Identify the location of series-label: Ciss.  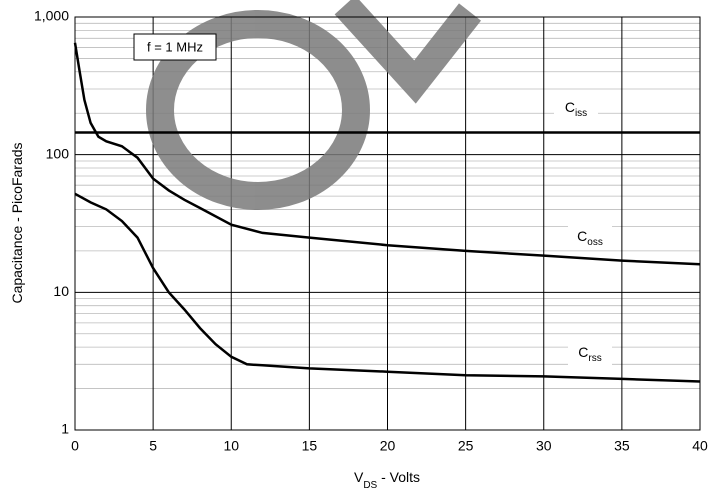
(576, 109).